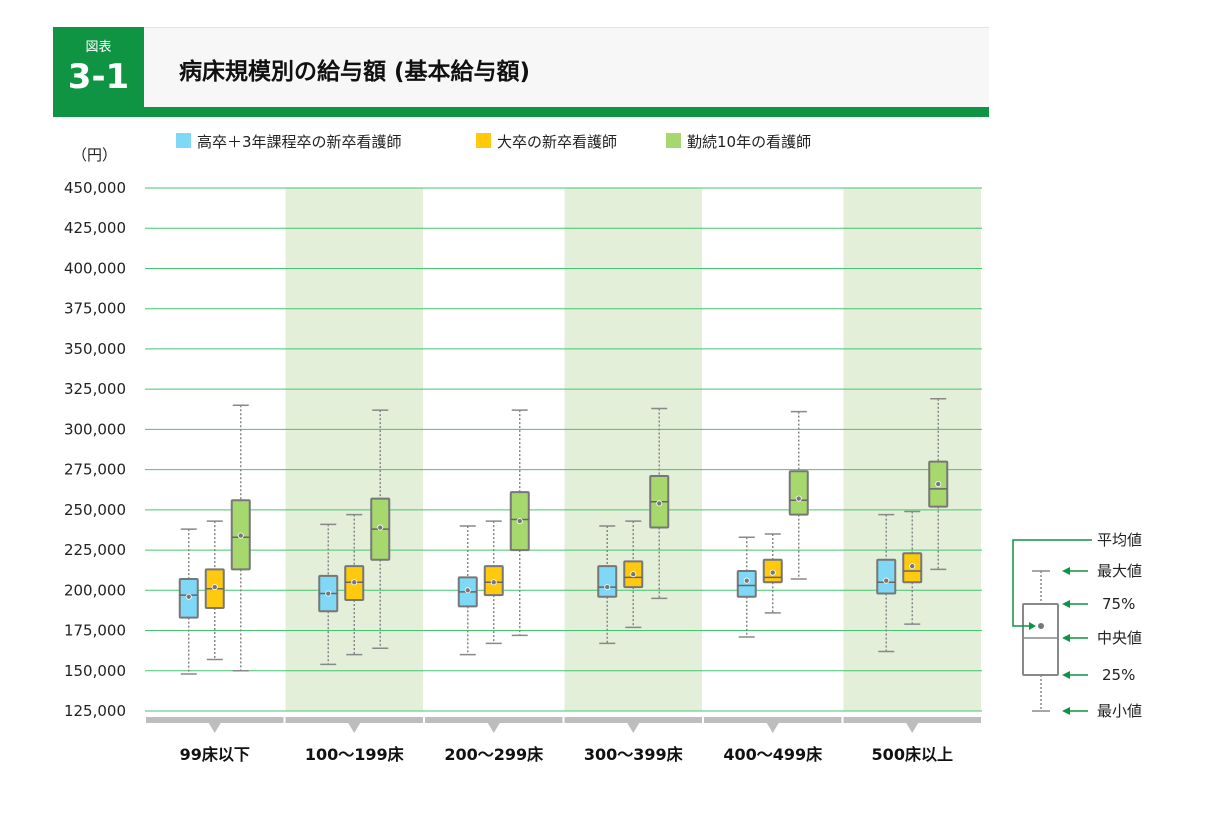  I want to click on legend-label: 高卒＋3年課程卒の新卒看護師, so click(299, 142).